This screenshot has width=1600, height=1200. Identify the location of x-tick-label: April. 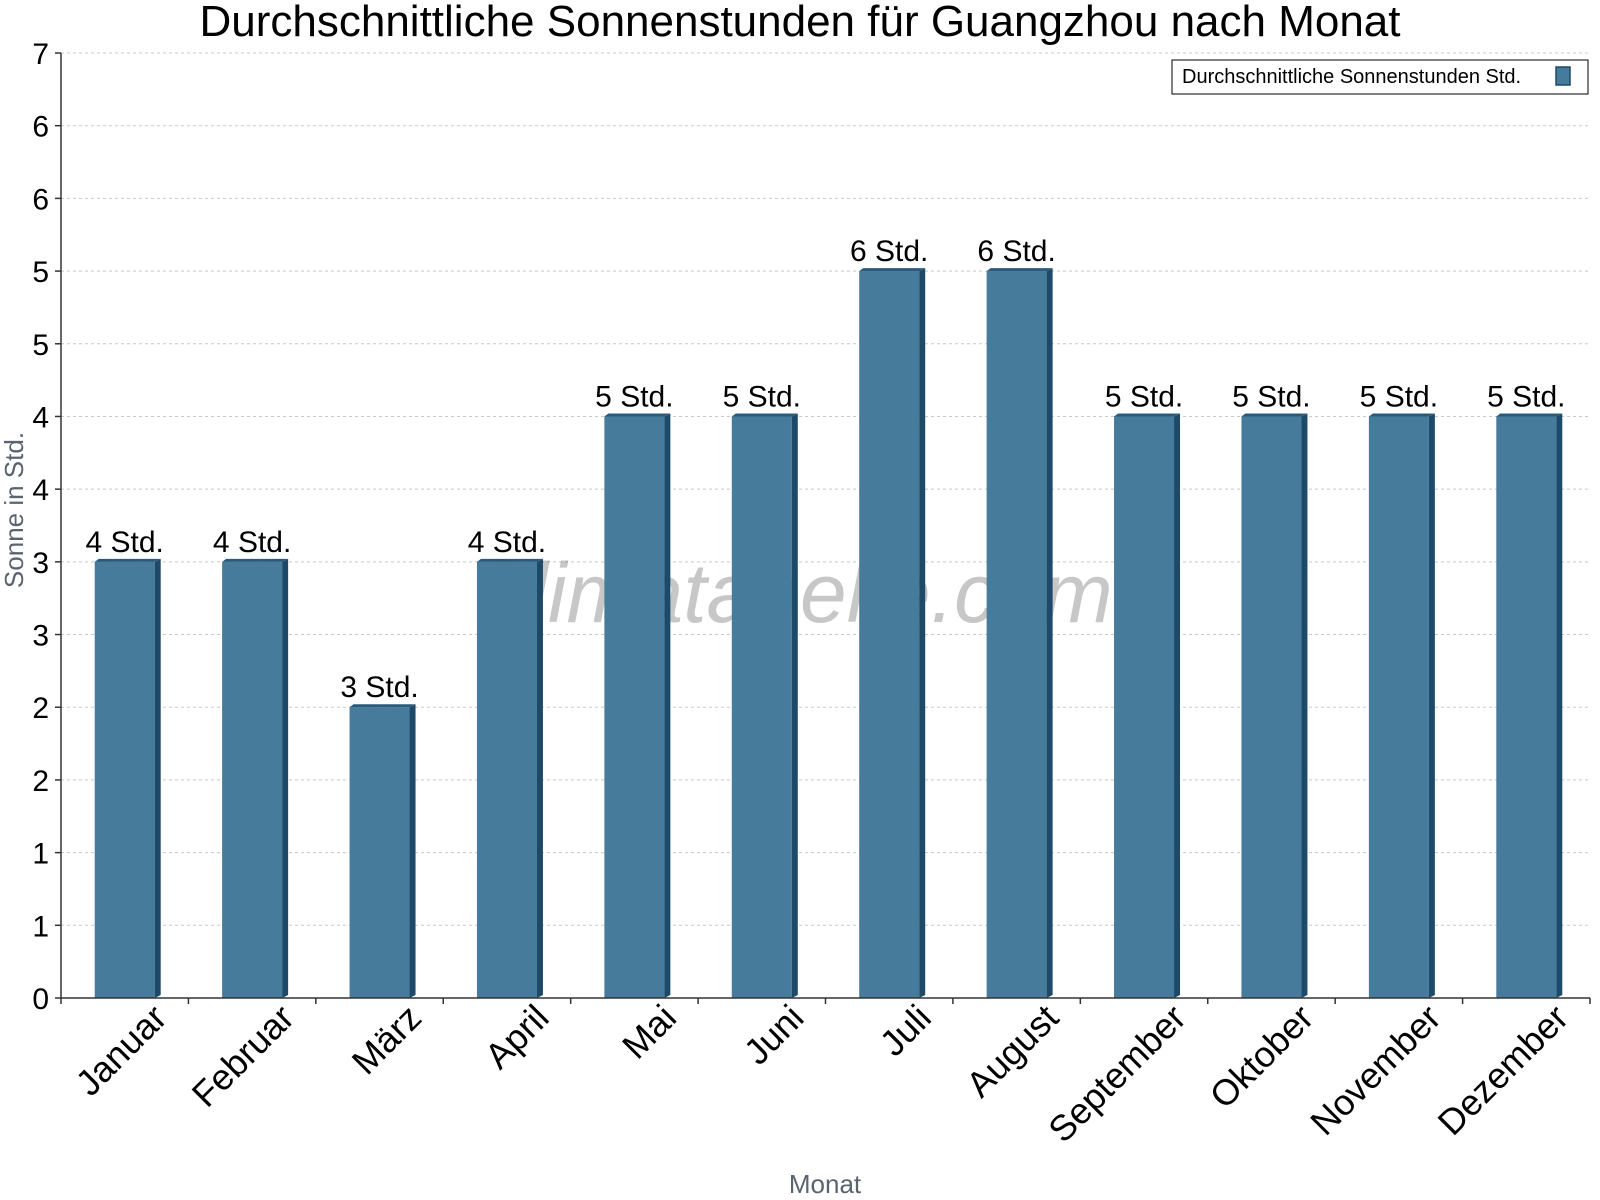
(517, 1037).